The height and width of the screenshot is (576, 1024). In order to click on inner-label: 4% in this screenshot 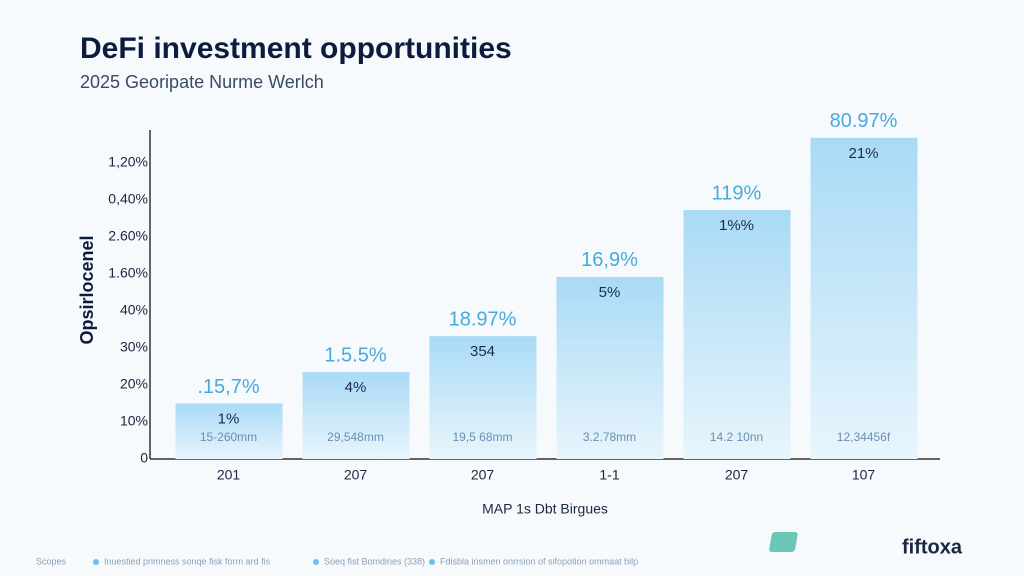, I will do `click(356, 387)`.